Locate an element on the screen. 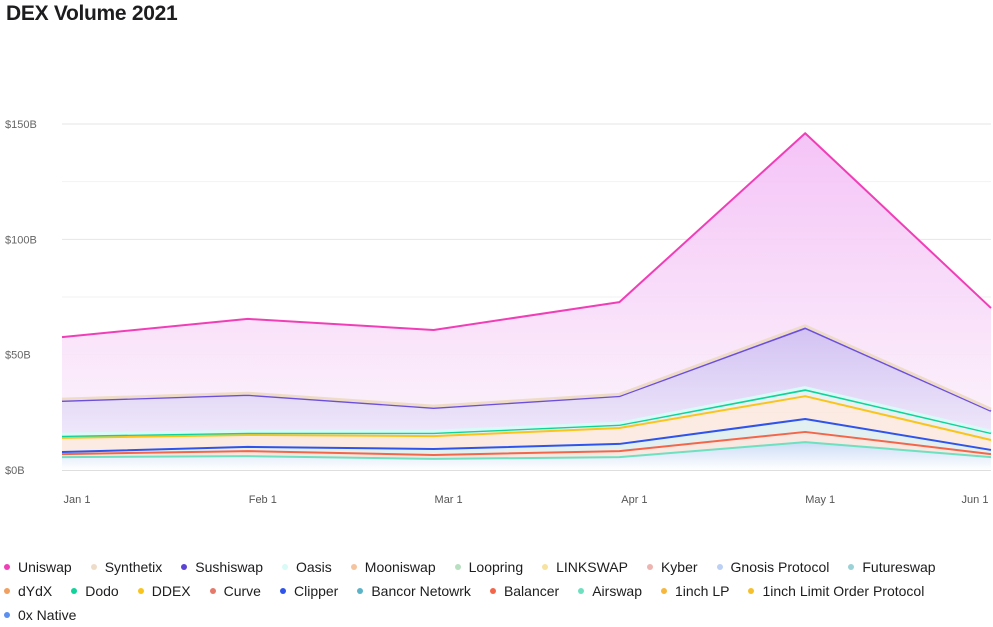 The image size is (993, 627). x-tick-label: Jun 1 is located at coordinates (975, 500).